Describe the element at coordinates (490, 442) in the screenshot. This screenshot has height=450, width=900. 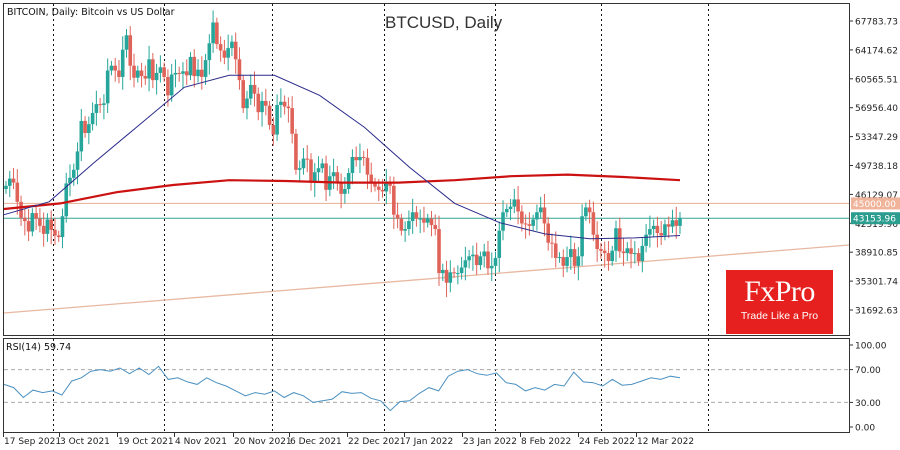
I see `date-axis-label: 23 Jan 2022` at that location.